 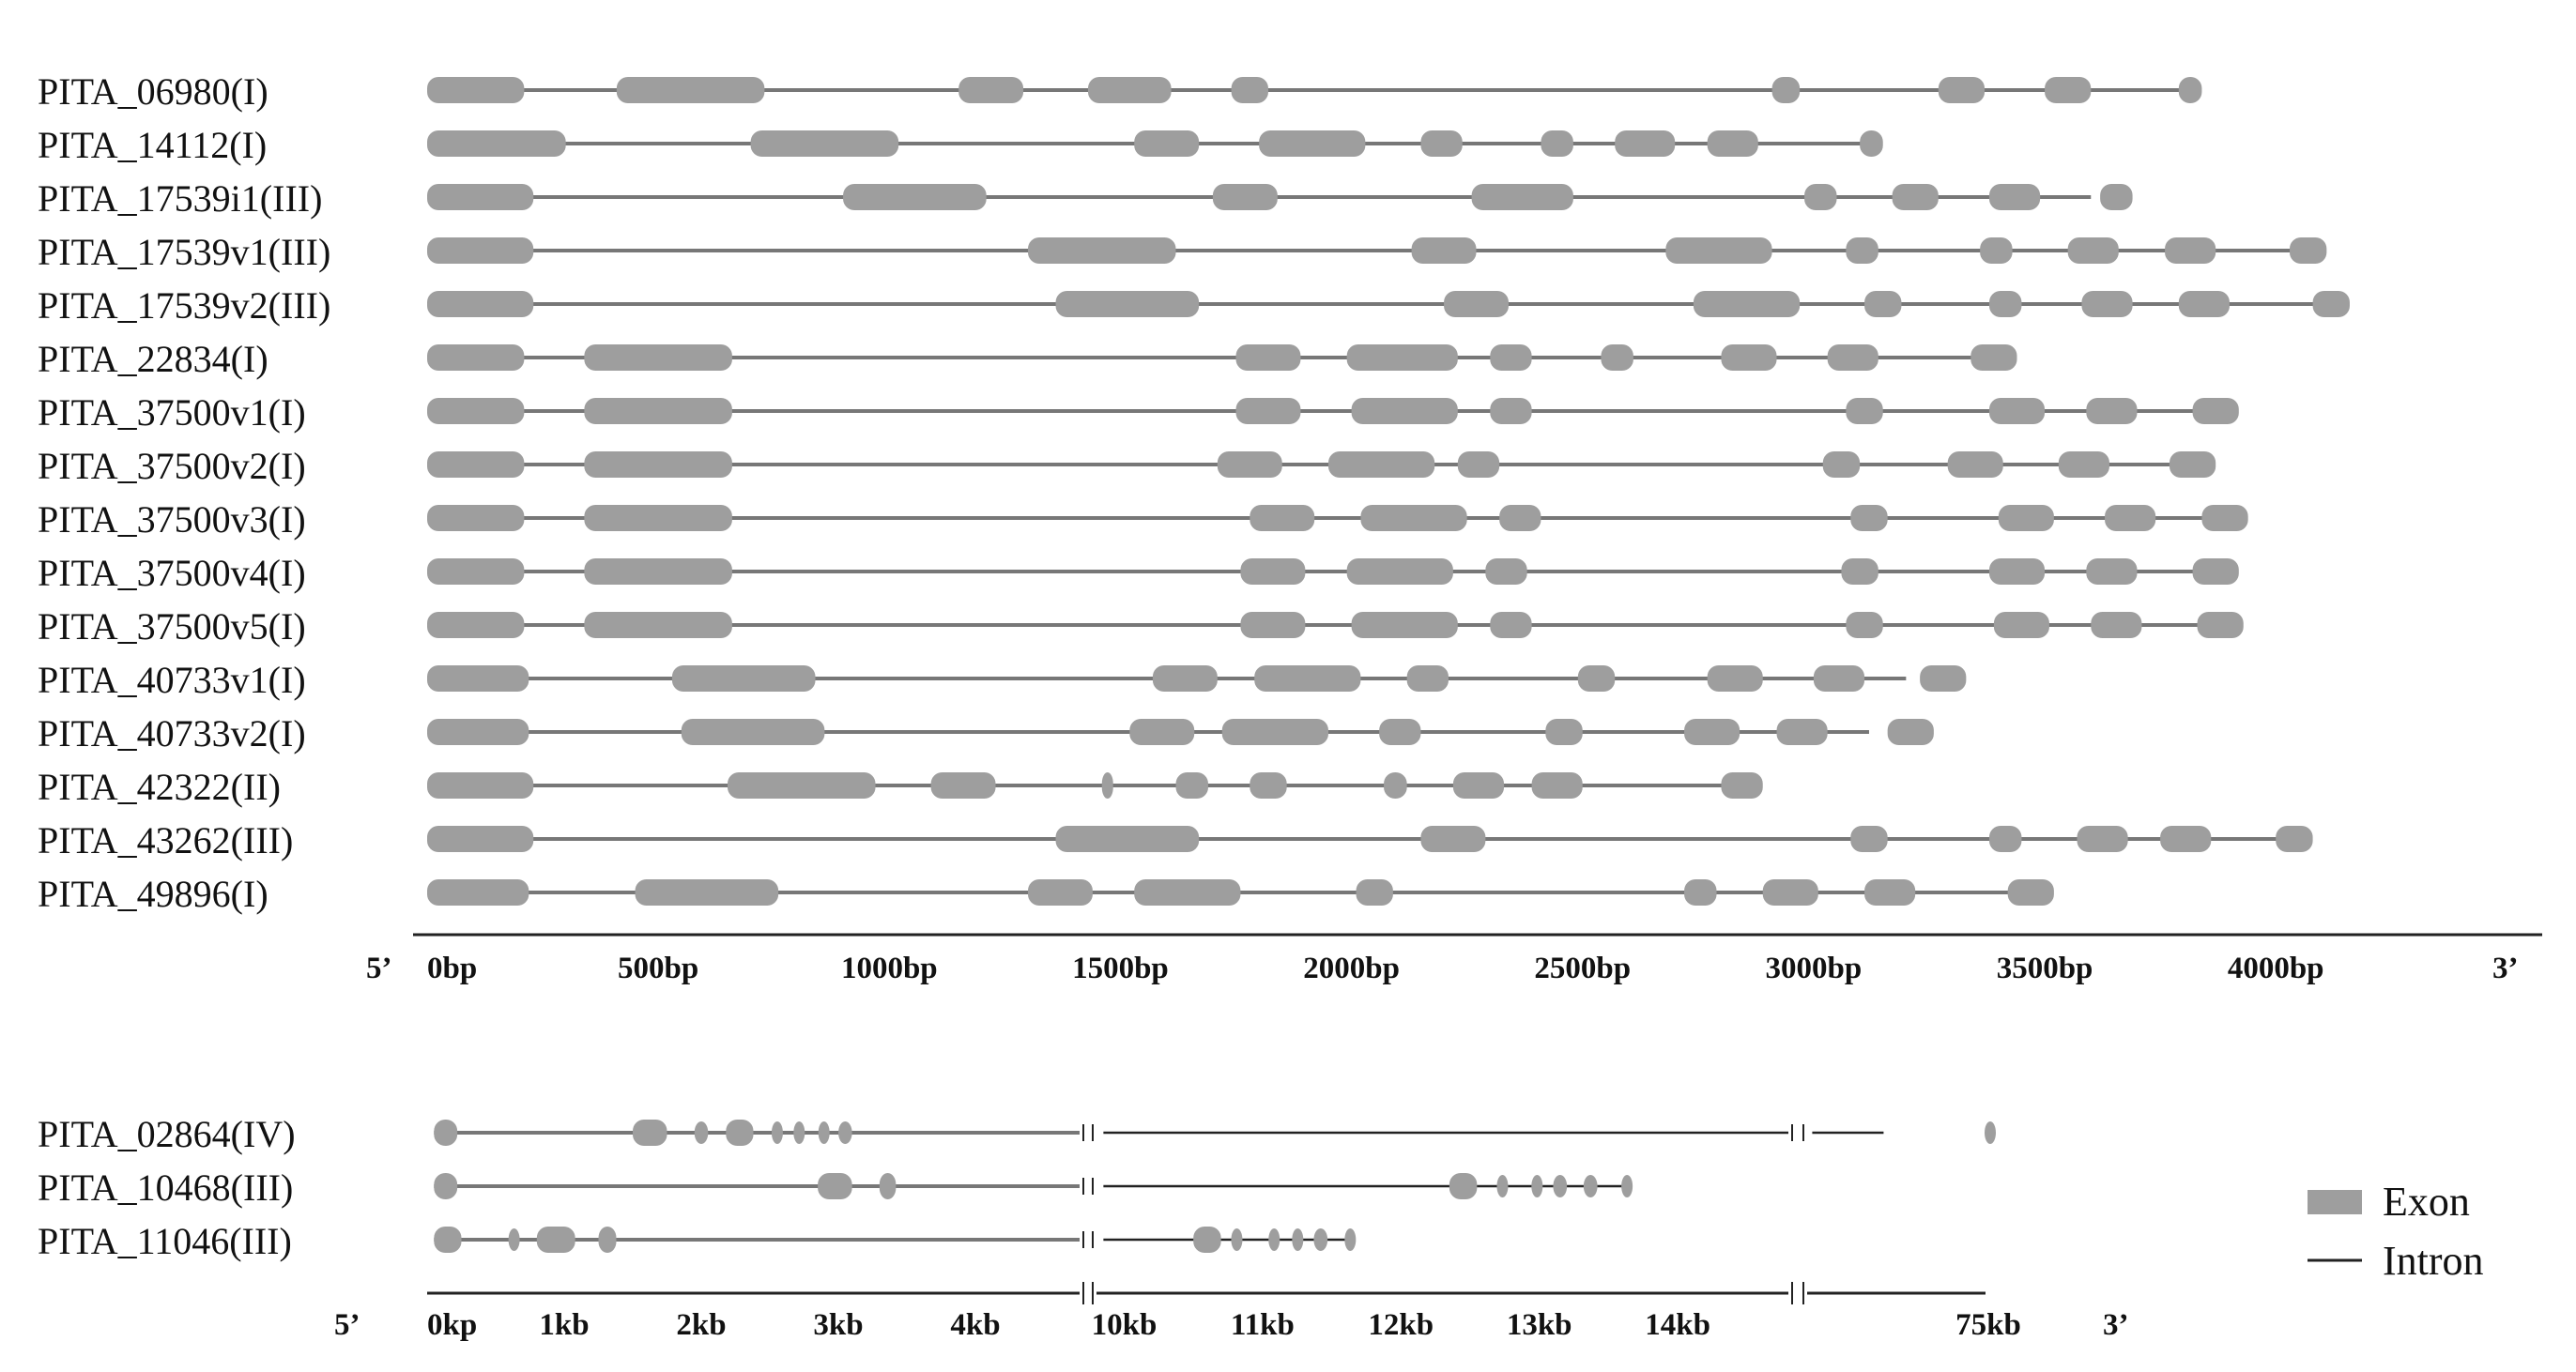 What do you see at coordinates (153, 359) in the screenshot?
I see `gene-label: PITA_22834(I)` at bounding box center [153, 359].